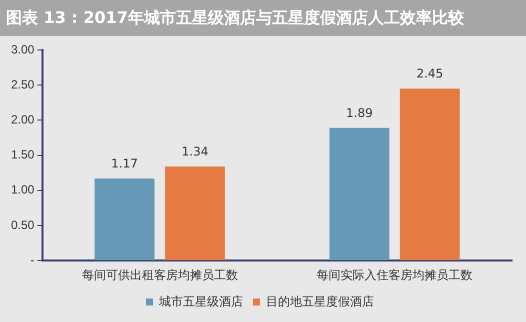 The height and width of the screenshot is (322, 526). Describe the element at coordinates (22, 84) in the screenshot. I see `y-tick-label: 2.50` at that location.